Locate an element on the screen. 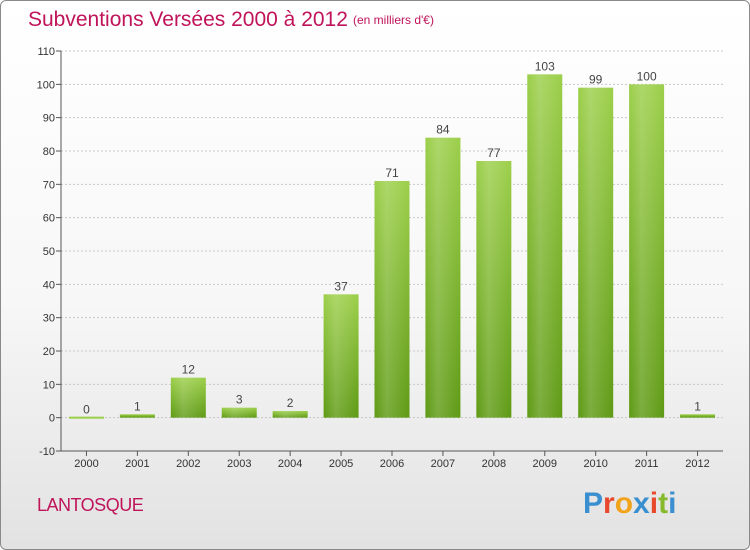 This screenshot has height=550, width=750. y-tick-label: 30 is located at coordinates (49, 319).